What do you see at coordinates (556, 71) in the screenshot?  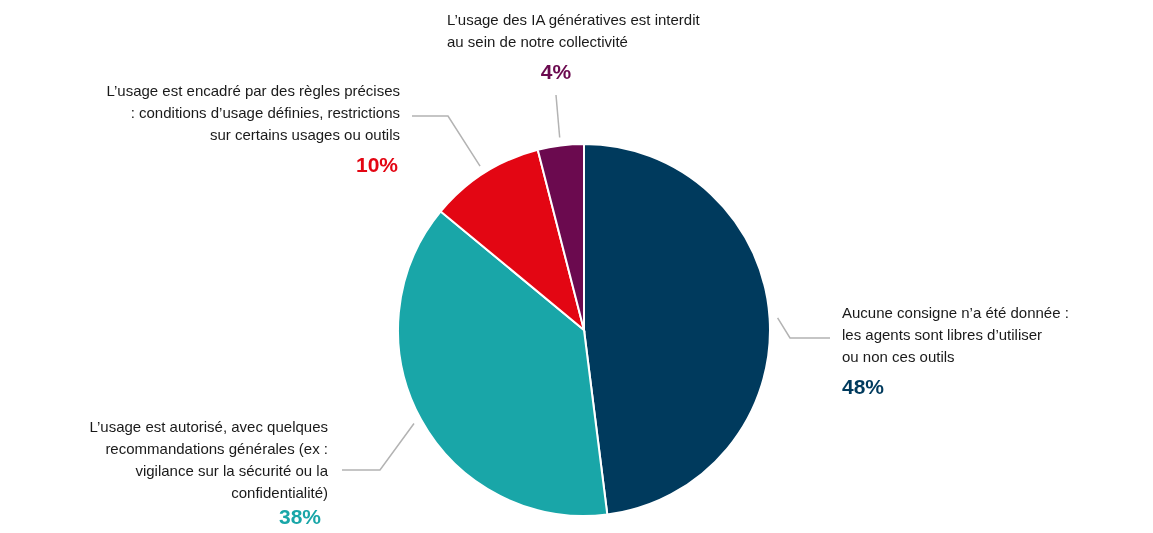 I see `data-label: 4%` at bounding box center [556, 71].